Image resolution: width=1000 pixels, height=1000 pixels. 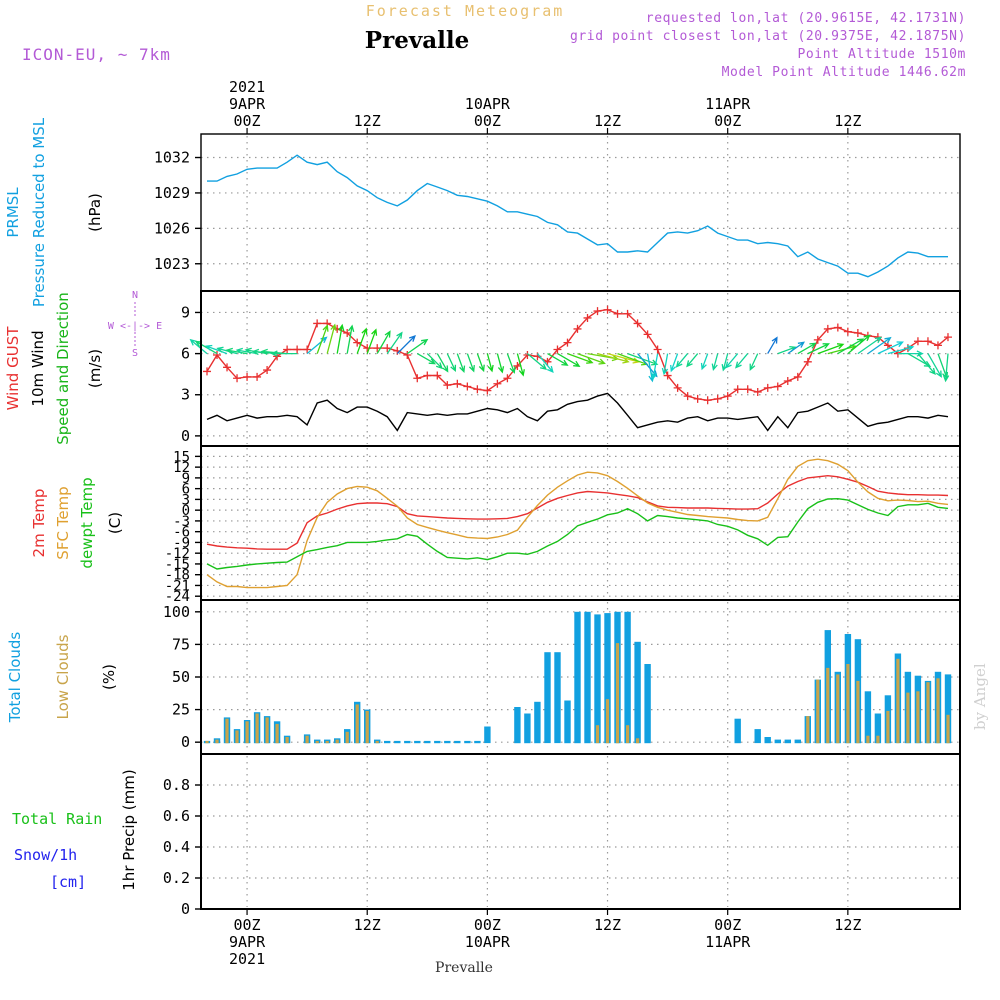 I want to click on panel-label: 2m Temp, so click(x=39, y=523).